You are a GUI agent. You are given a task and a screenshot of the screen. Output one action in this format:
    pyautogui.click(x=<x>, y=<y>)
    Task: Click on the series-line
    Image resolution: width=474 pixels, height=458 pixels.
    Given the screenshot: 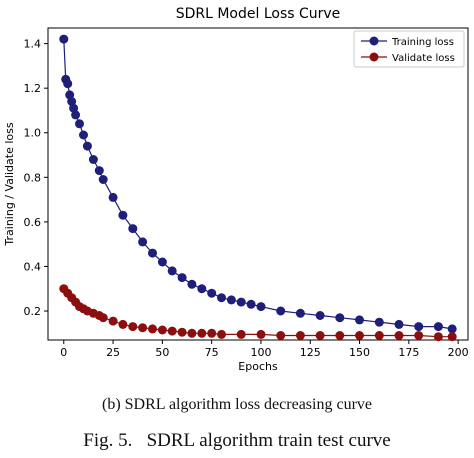 What is the action you would take?
    pyautogui.click(x=258, y=313)
    